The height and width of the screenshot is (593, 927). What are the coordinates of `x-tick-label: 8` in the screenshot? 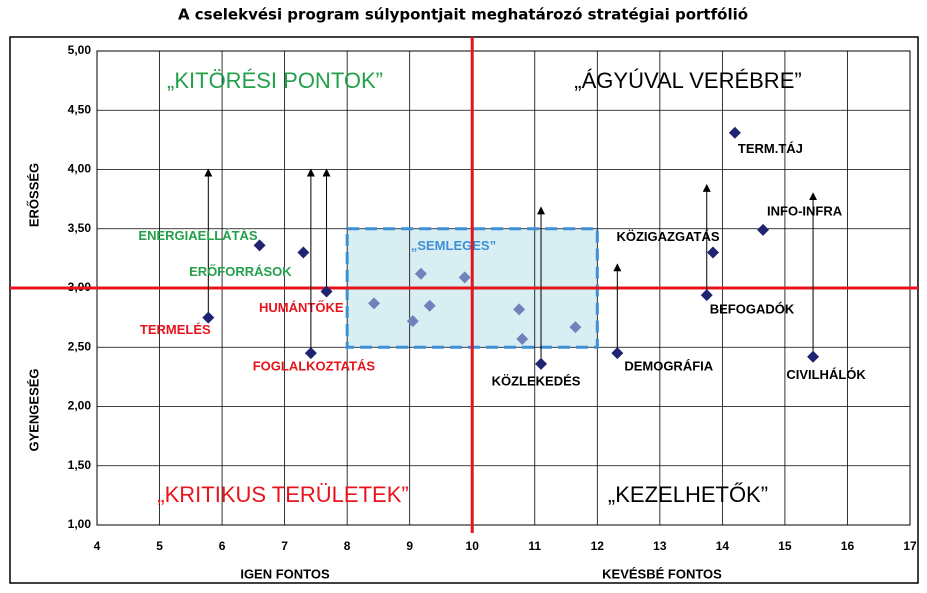 It's located at (347, 546).